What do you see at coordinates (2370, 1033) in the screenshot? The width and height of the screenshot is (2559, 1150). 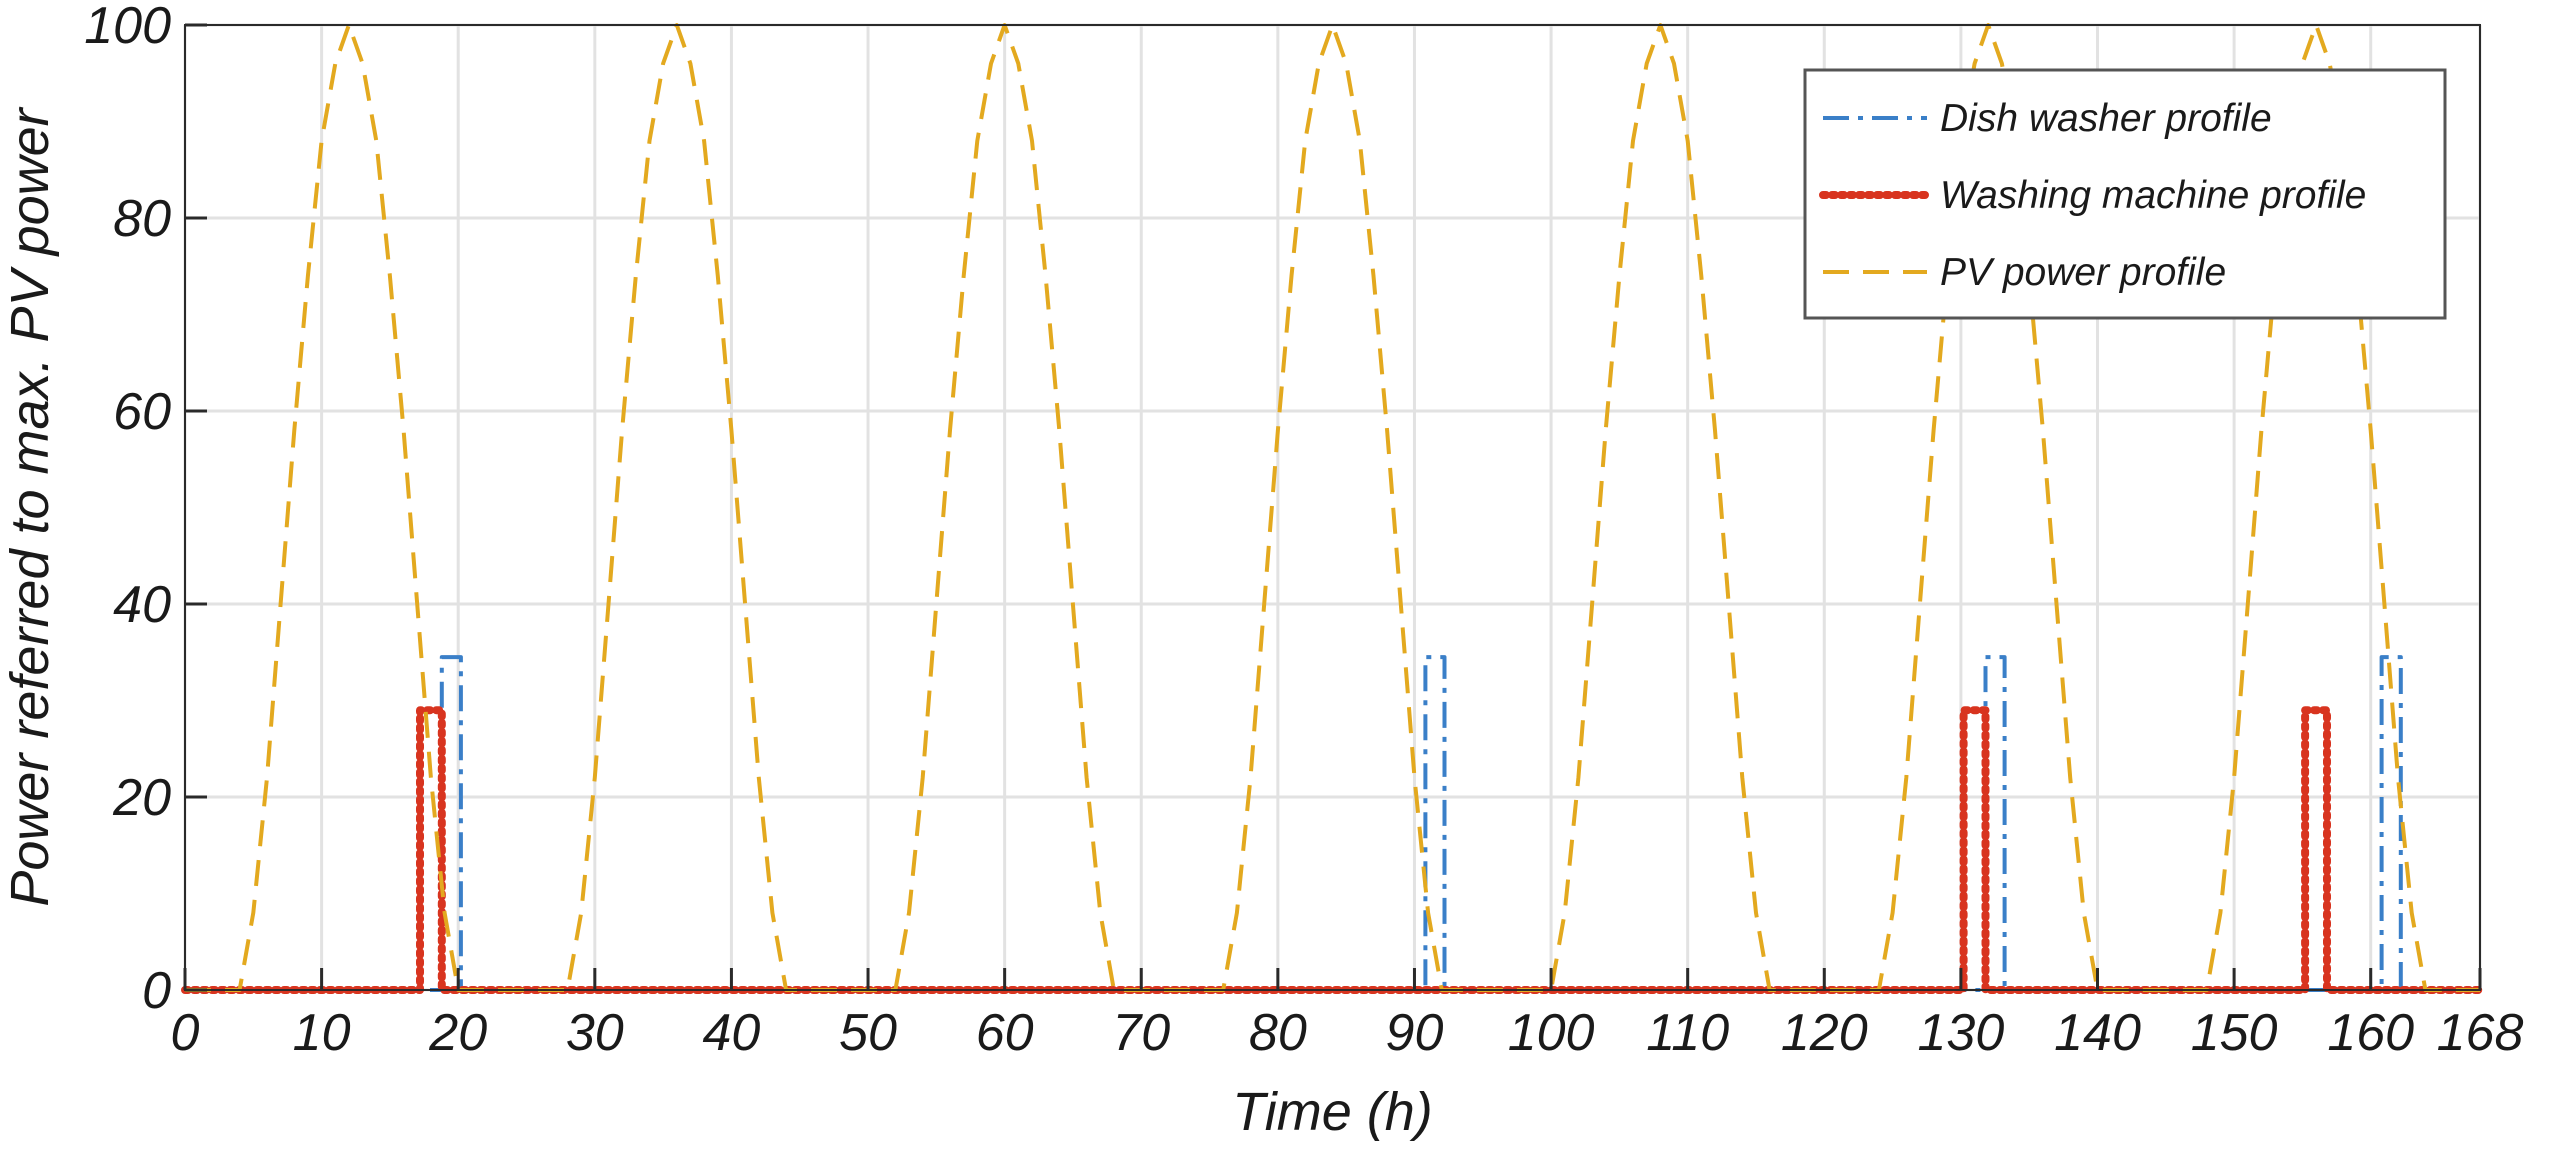 I see `x-tick-label: 160` at bounding box center [2370, 1033].